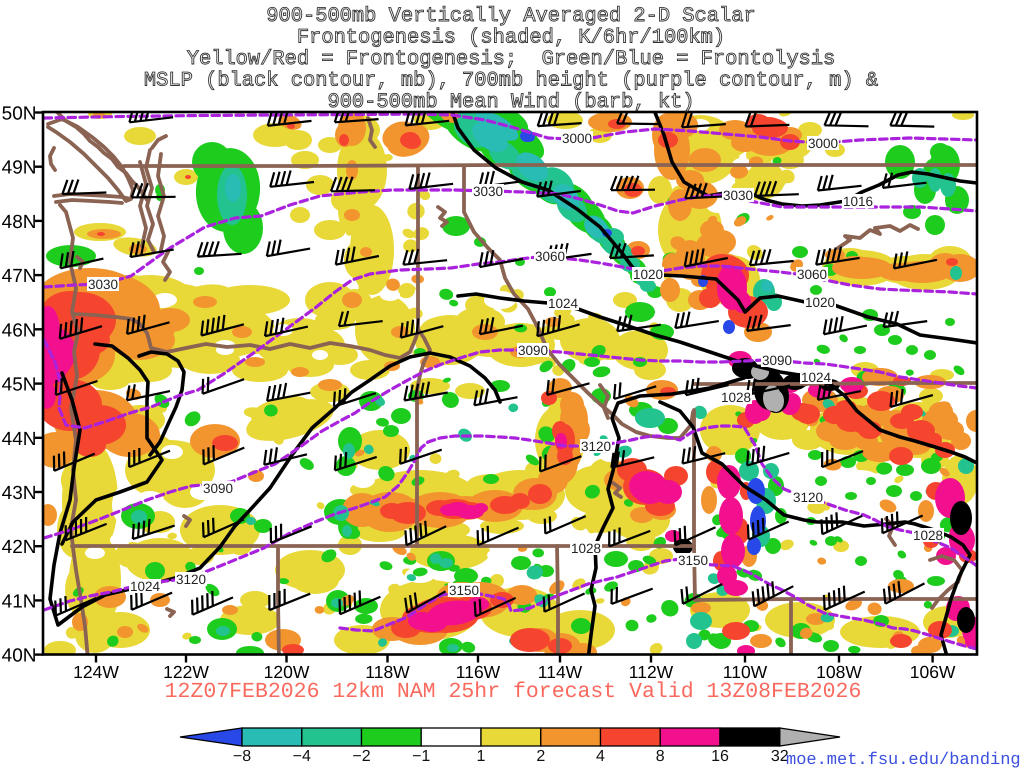  What do you see at coordinates (19, 493) in the screenshot?
I see `svg-text: 43N` at bounding box center [19, 493].